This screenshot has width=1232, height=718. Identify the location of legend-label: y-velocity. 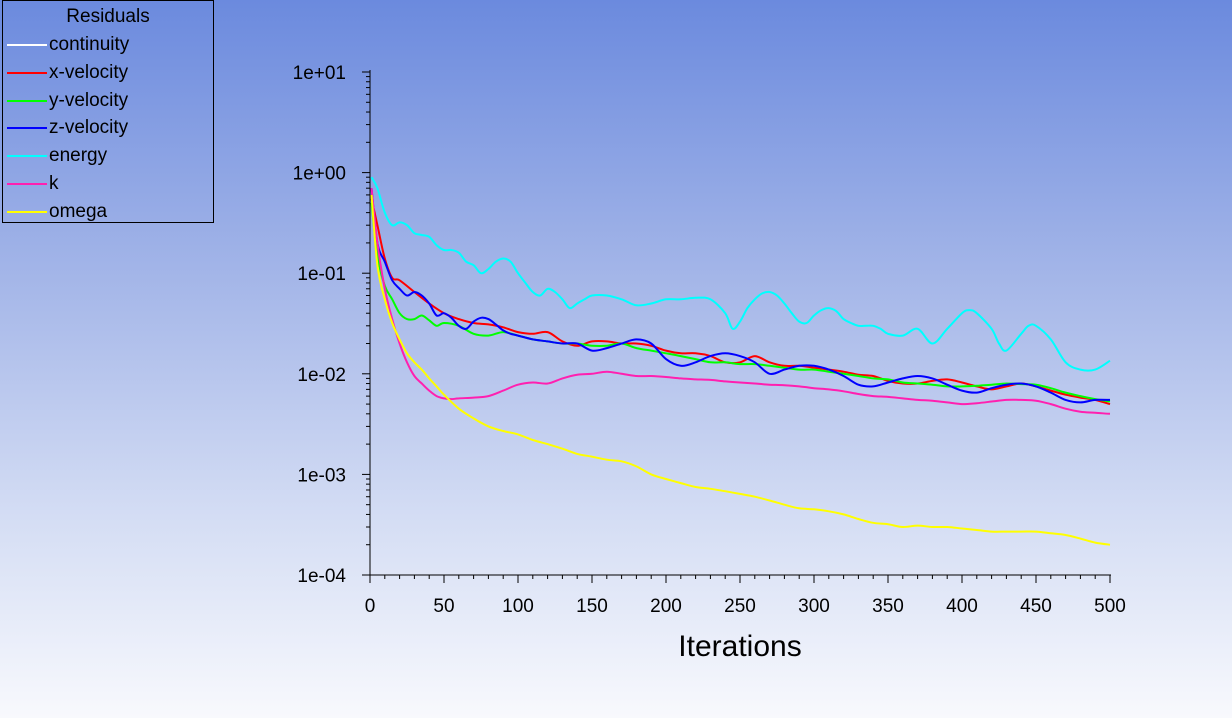
(89, 100).